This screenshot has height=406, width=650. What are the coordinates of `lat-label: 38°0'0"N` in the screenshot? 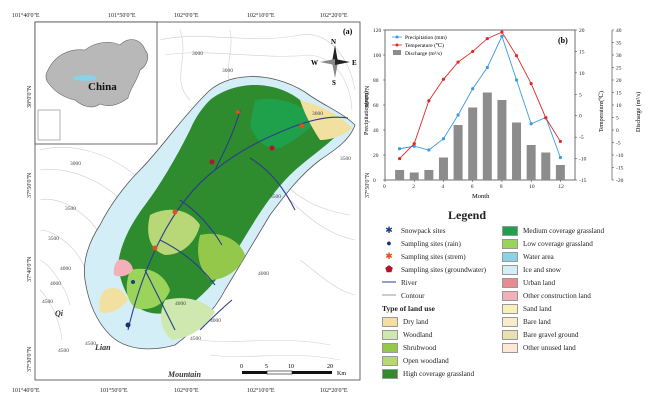 It's located at (29, 96).